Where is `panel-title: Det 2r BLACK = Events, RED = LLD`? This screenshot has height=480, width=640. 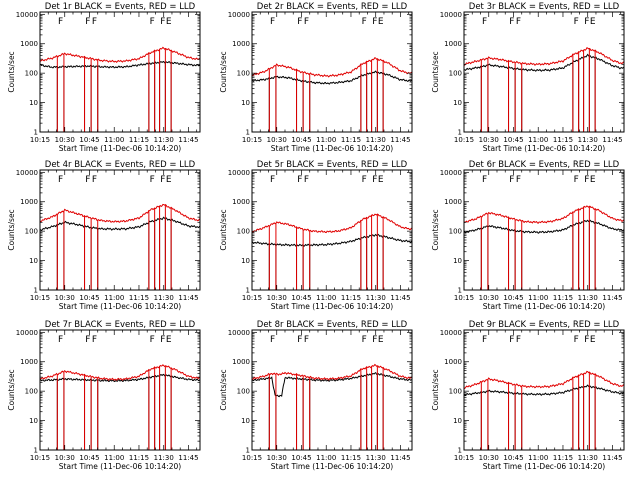
panel-title: Det 2r BLACK = Events, RED = LLD is located at coordinates (332, 7).